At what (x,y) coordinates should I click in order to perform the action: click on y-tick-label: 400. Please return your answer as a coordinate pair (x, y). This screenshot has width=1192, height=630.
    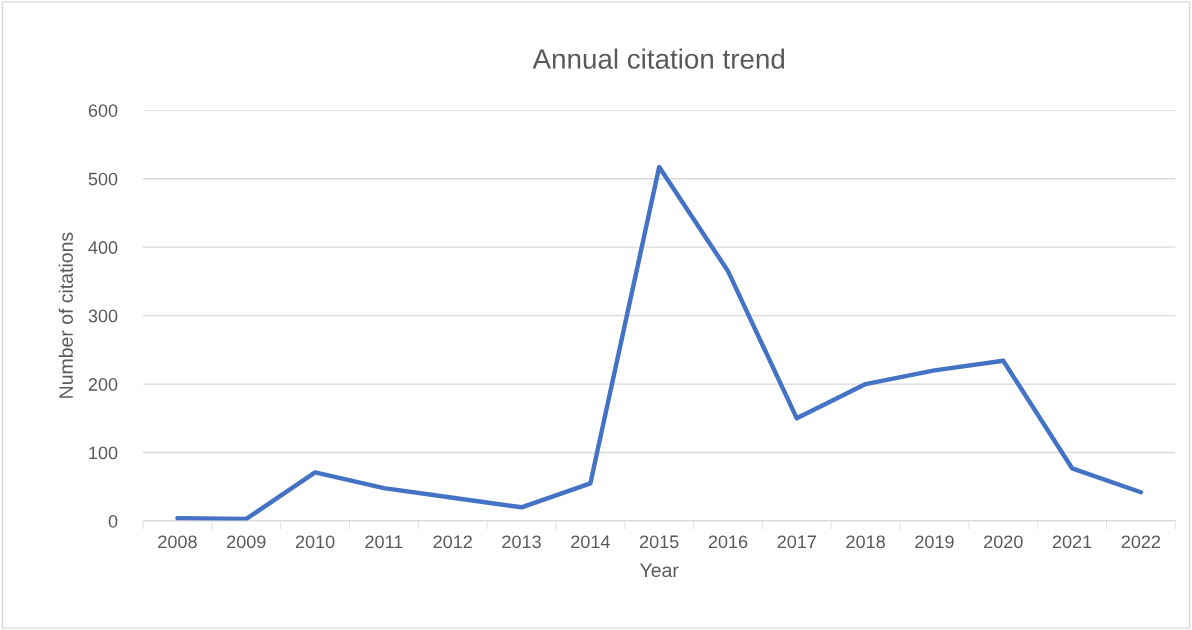
    Looking at the image, I should click on (103, 247).